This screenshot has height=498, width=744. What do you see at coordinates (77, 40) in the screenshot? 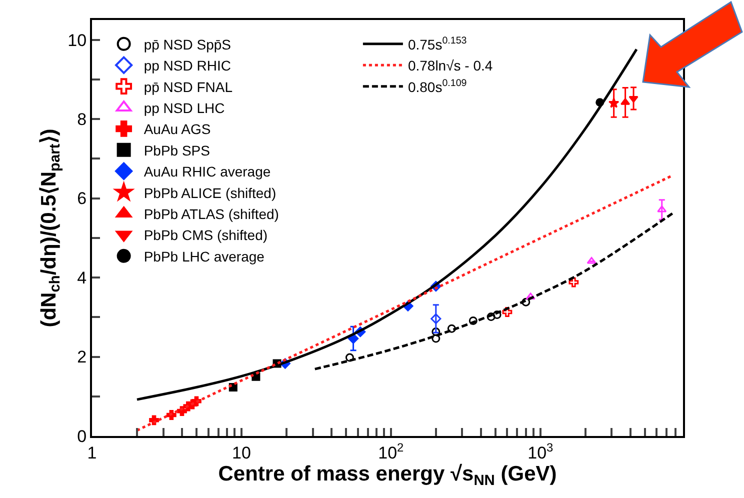
I see `y-tick-label: 10` at bounding box center [77, 40].